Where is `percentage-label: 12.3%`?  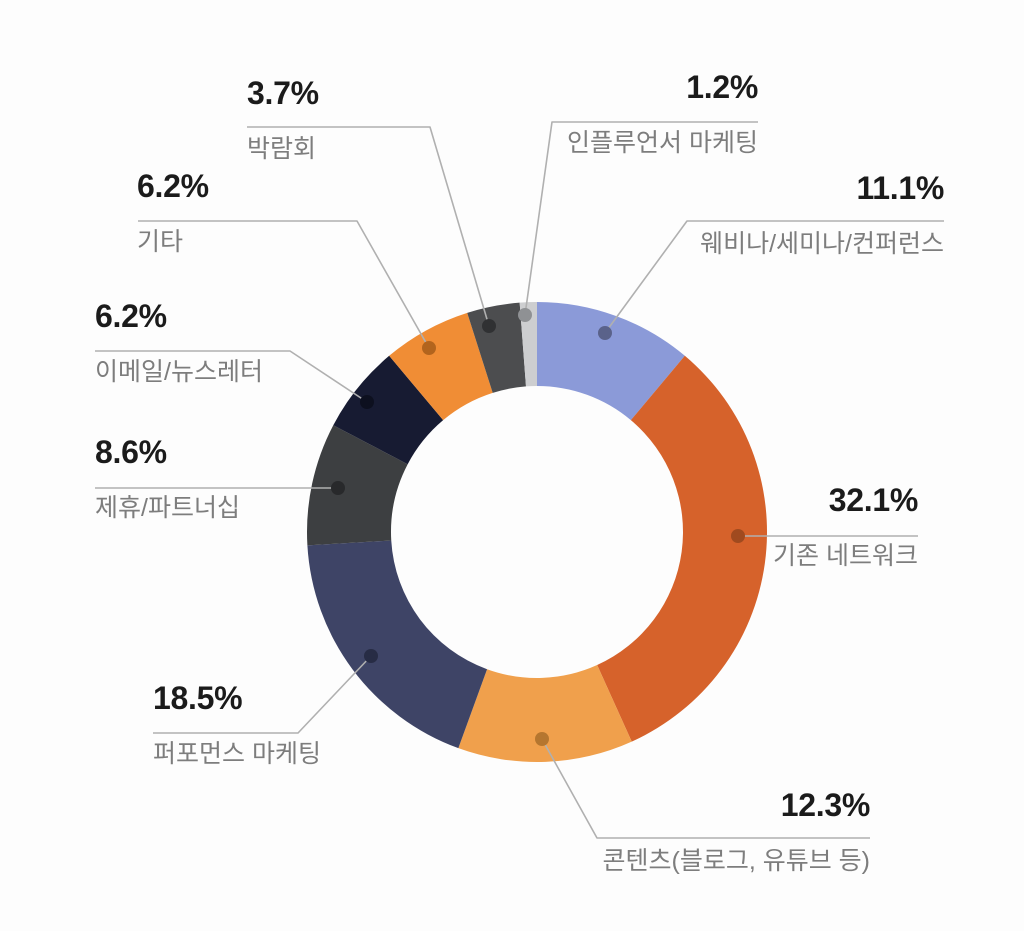 percentage-label: 12.3% is located at coordinates (825, 805).